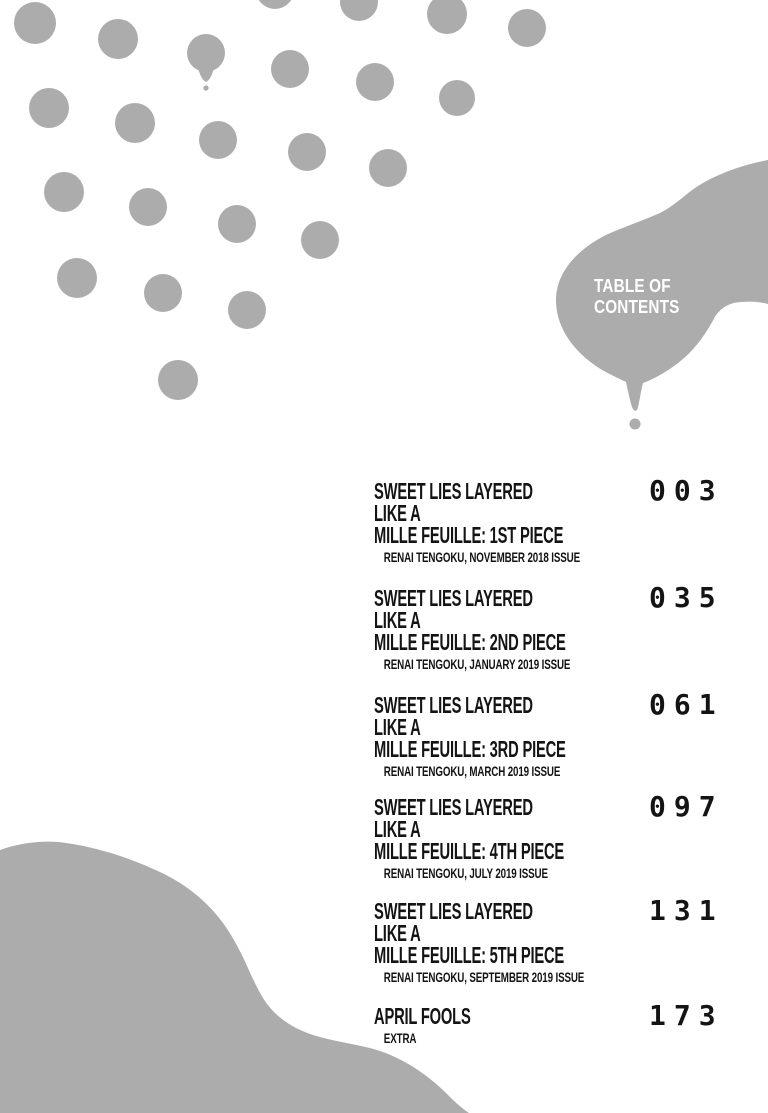 The height and width of the screenshot is (1113, 768). What do you see at coordinates (477, 664) in the screenshot?
I see `entry-subtitle: RENAI TENGOKU, JANUARY 2019 ISSUE` at bounding box center [477, 664].